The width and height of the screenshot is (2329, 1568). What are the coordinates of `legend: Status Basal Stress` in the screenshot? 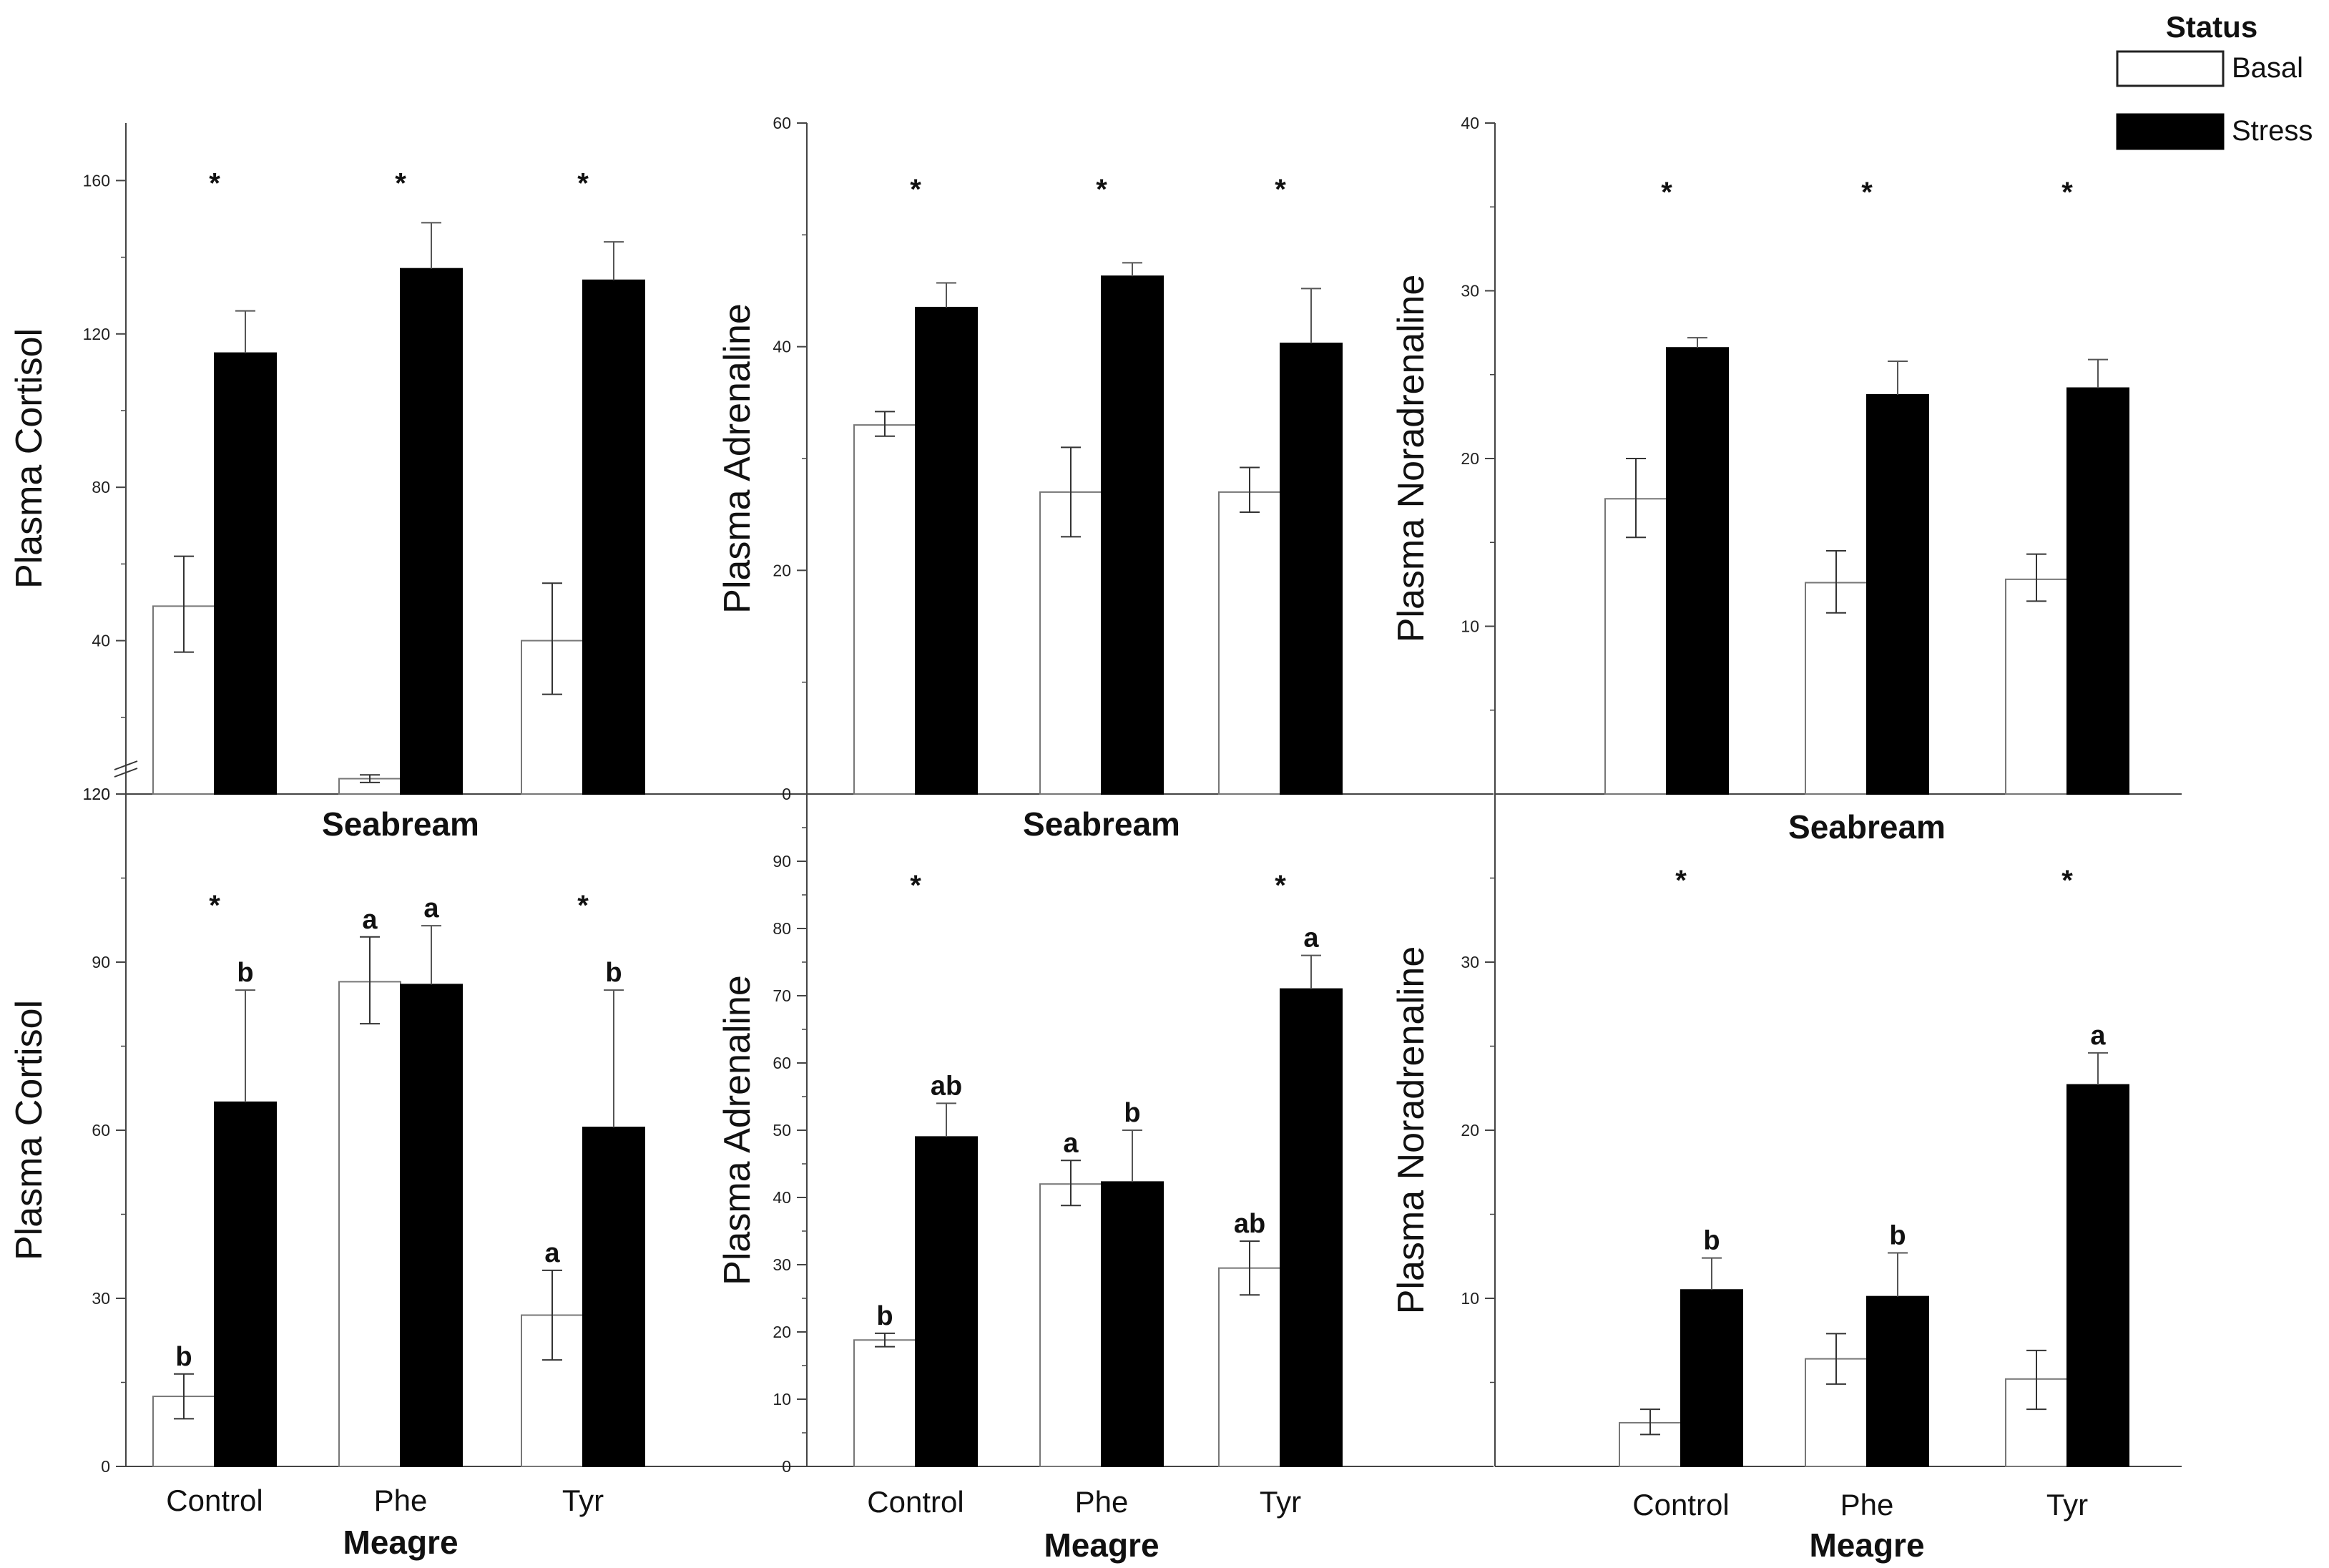 It's located at (2214, 80).